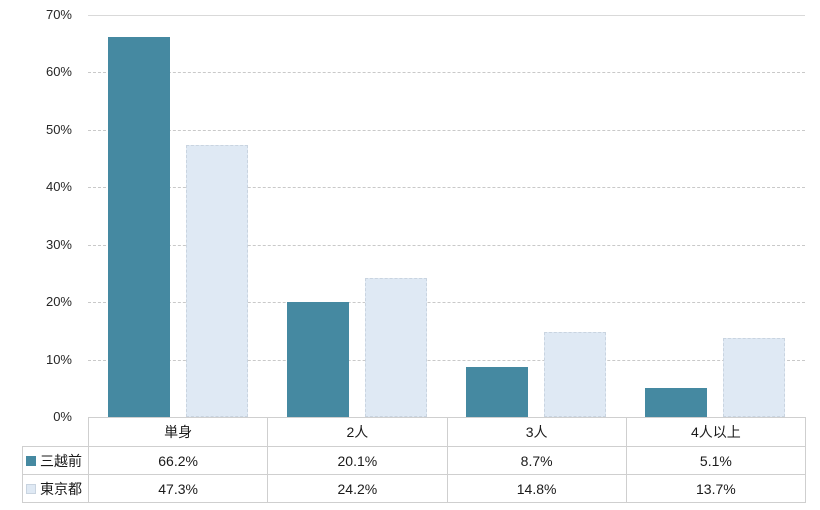 The height and width of the screenshot is (510, 820). What do you see at coordinates (58, 302) in the screenshot?
I see `y-axis-tick-label: 20%` at bounding box center [58, 302].